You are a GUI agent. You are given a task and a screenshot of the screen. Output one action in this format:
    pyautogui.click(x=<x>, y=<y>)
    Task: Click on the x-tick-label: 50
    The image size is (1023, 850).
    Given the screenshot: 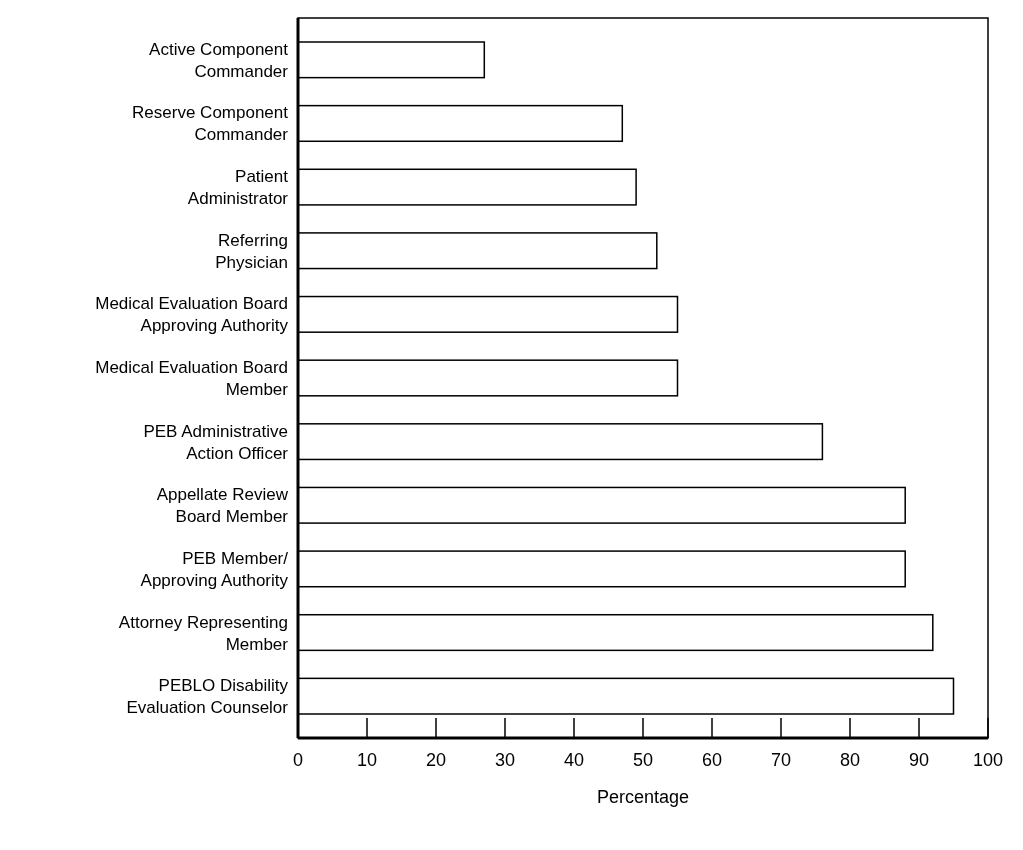 What is the action you would take?
    pyautogui.click(x=643, y=760)
    